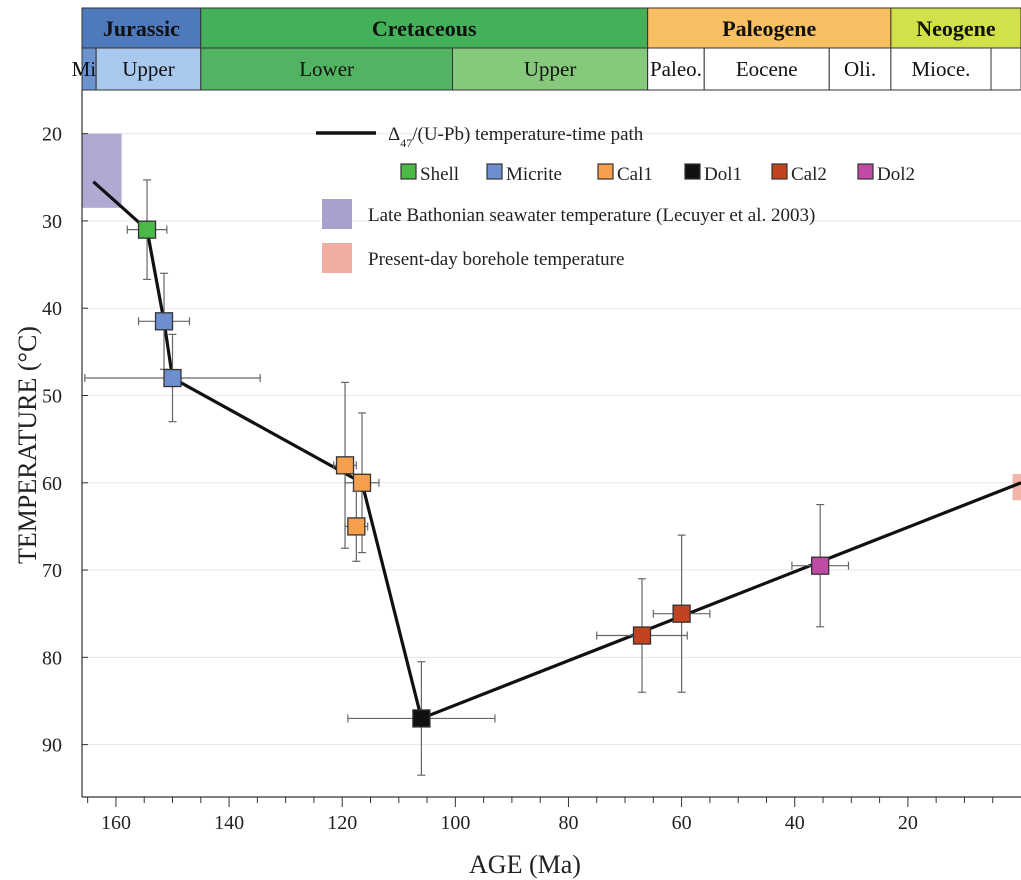  Describe the element at coordinates (52, 484) in the screenshot. I see `y-tick-label: 60` at that location.